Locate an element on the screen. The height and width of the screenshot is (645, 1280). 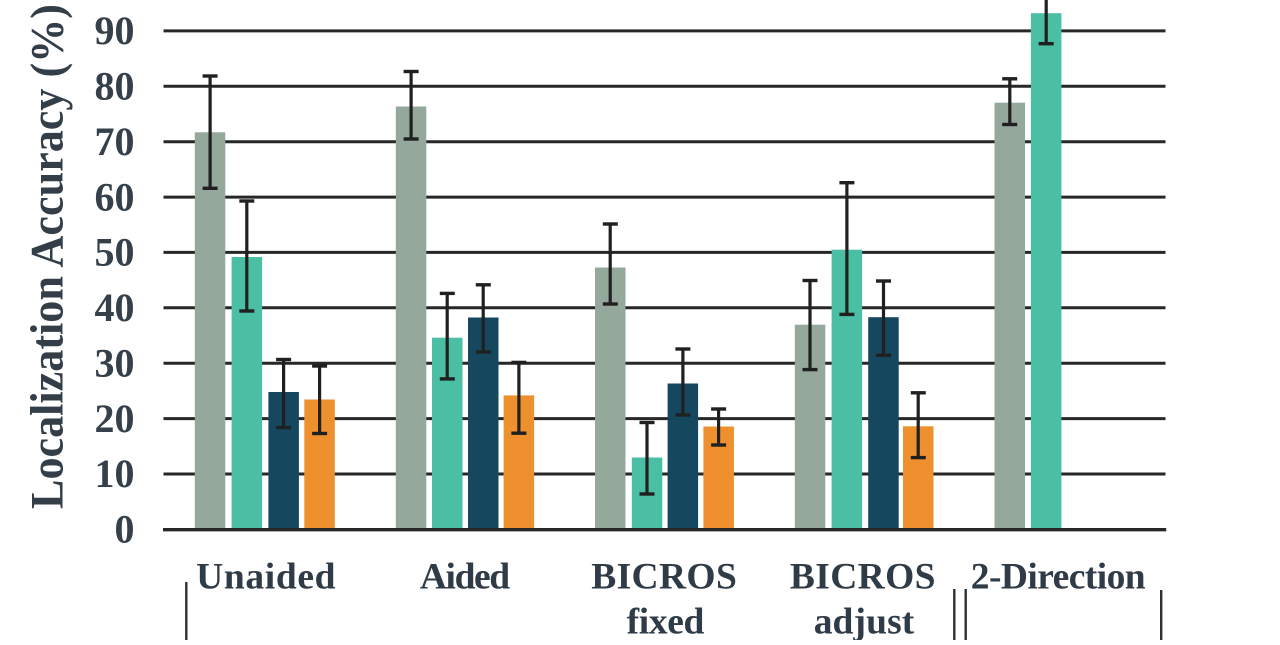
svg-text: 40 is located at coordinates (115, 307).